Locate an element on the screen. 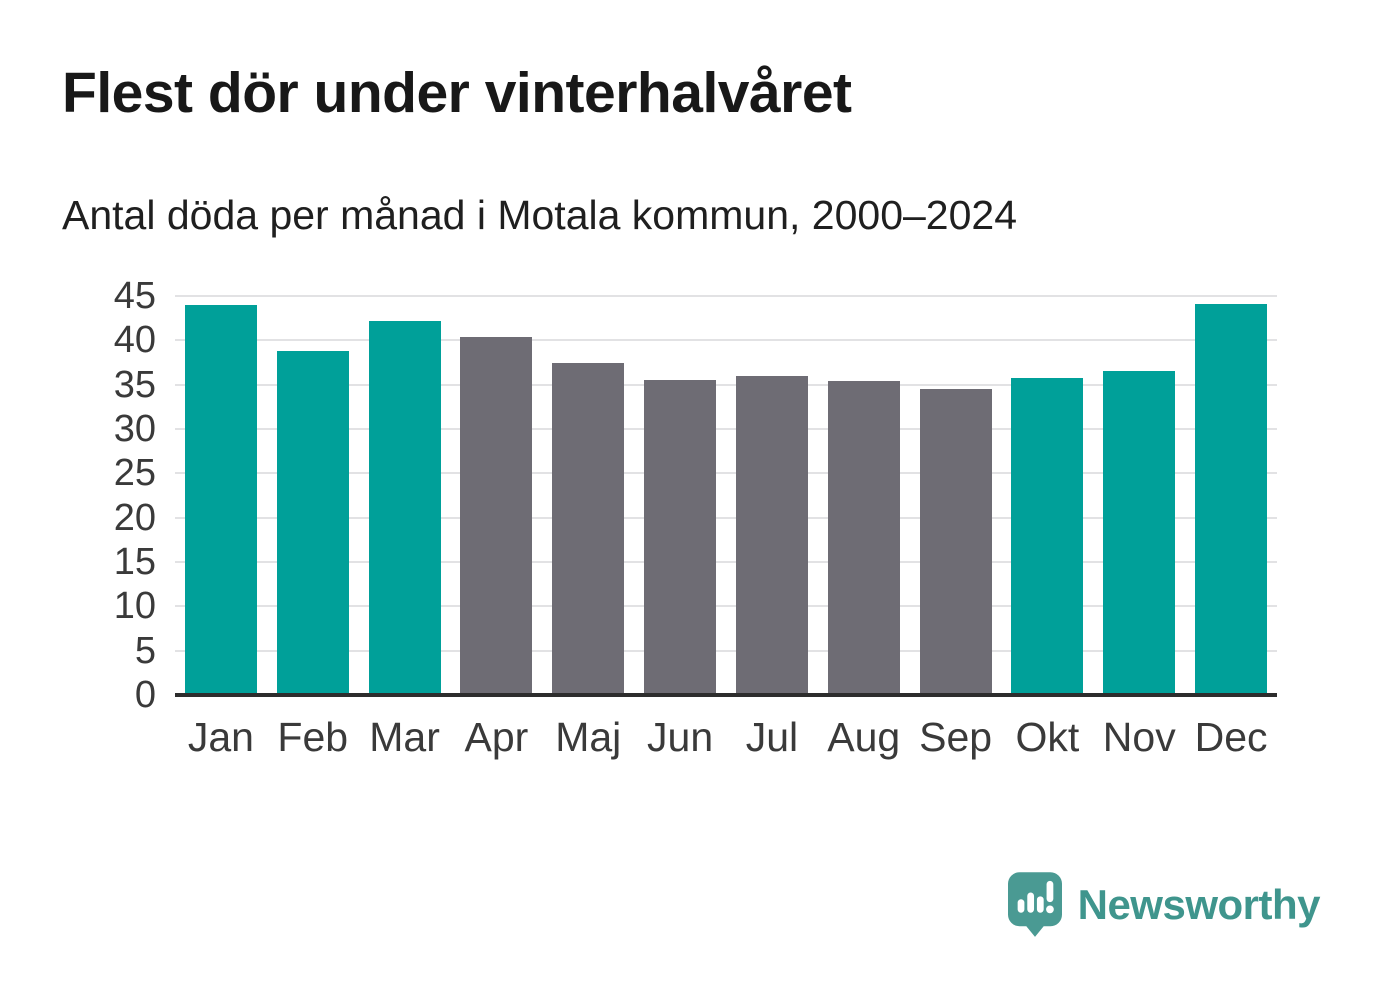 The image size is (1382, 999). x-tick-label-apr: Apr is located at coordinates (496, 737).